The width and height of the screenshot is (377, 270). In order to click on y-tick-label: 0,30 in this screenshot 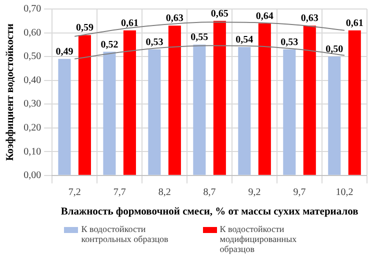, I will do `click(33, 104)`.